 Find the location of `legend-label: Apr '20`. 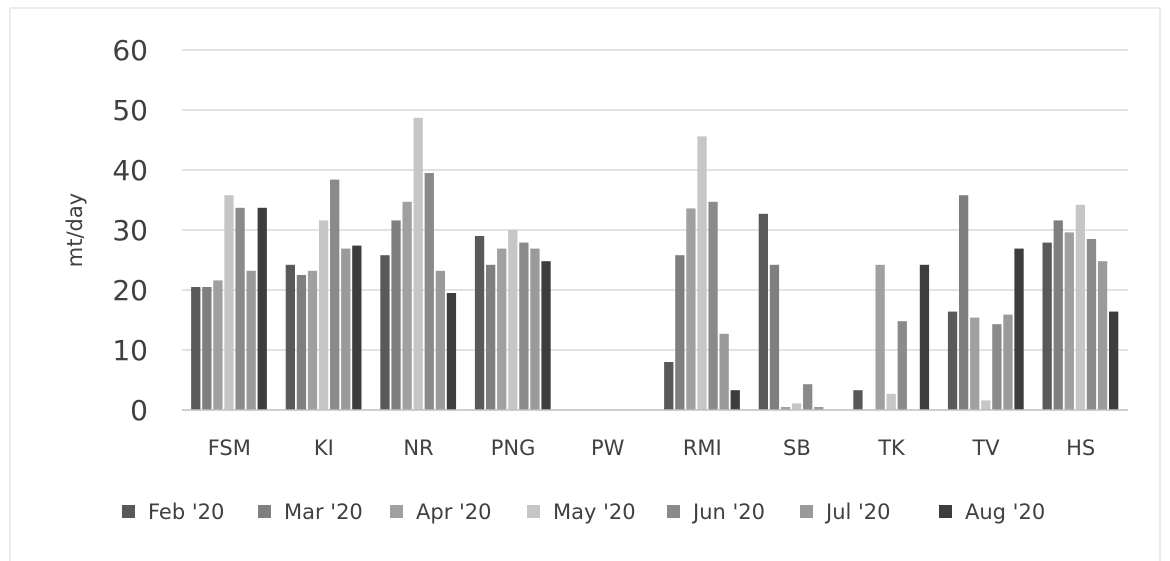

legend-label: Apr '20 is located at coordinates (454, 512).